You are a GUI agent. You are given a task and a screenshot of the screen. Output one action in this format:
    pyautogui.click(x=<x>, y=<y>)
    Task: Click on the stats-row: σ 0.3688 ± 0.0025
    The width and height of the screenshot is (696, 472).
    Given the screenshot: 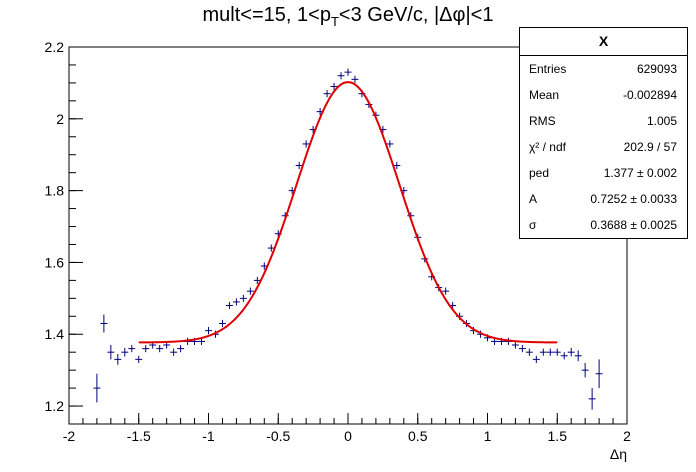 What is the action you would take?
    pyautogui.click(x=603, y=225)
    